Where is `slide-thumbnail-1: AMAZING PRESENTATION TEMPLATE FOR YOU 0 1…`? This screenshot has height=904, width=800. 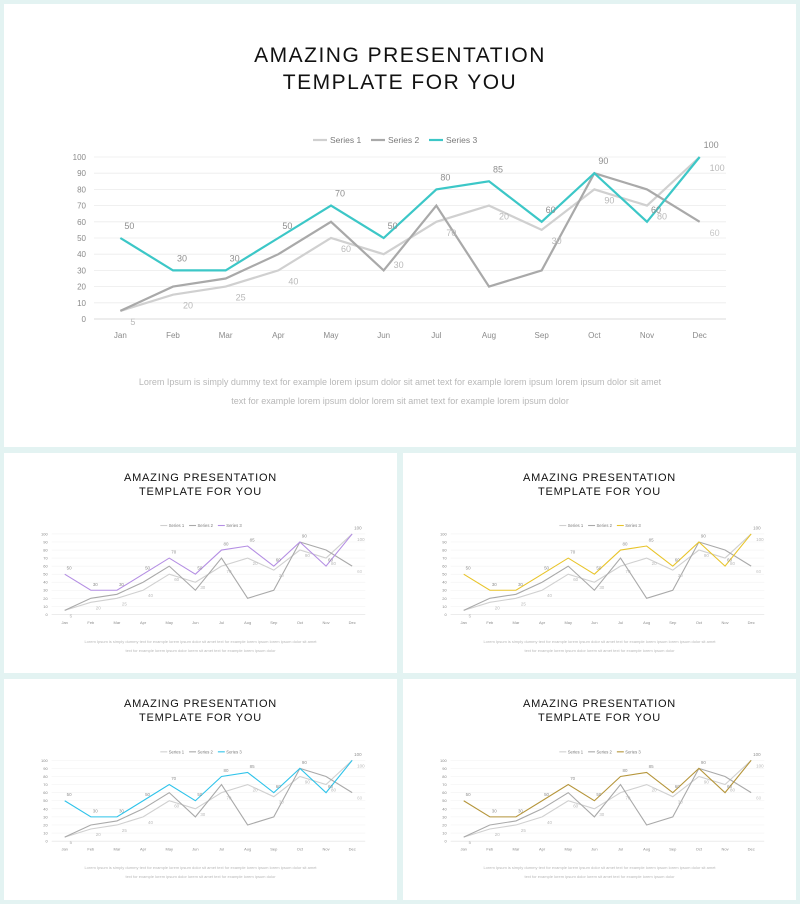 slide-thumbnail-1: AMAZING PRESENTATION TEMPLATE FOR YOU 0 1… is located at coordinates (200, 563).